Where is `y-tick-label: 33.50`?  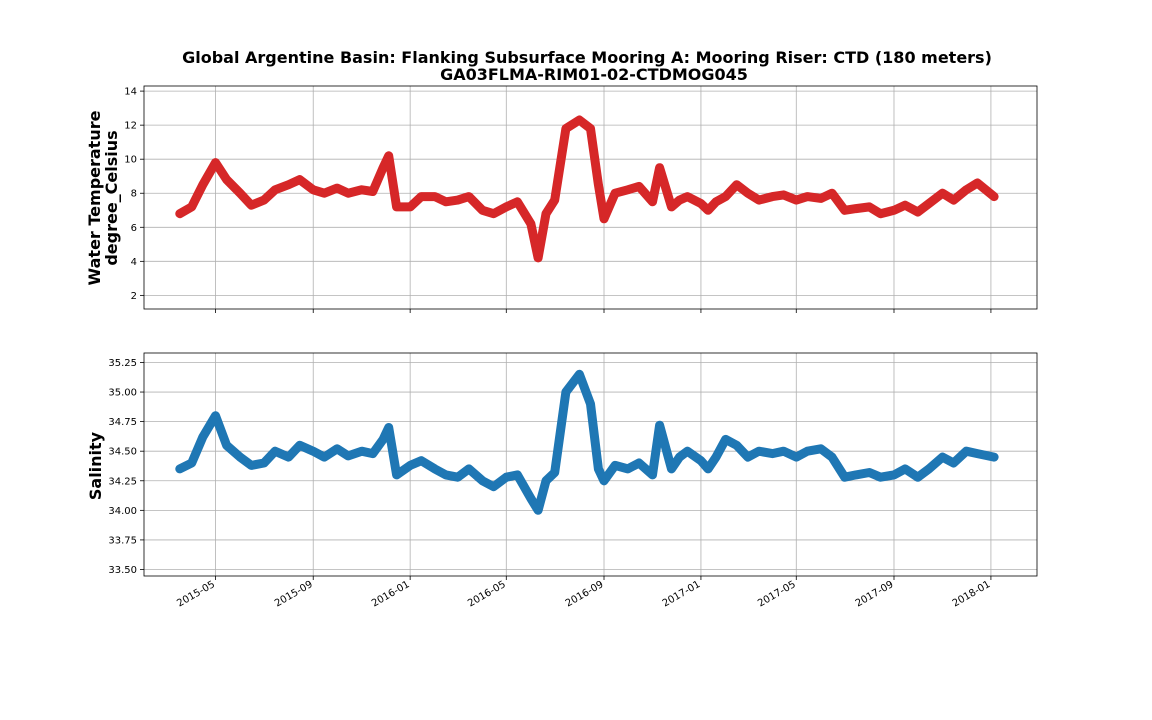
y-tick-label: 33.50 is located at coordinates (122, 570).